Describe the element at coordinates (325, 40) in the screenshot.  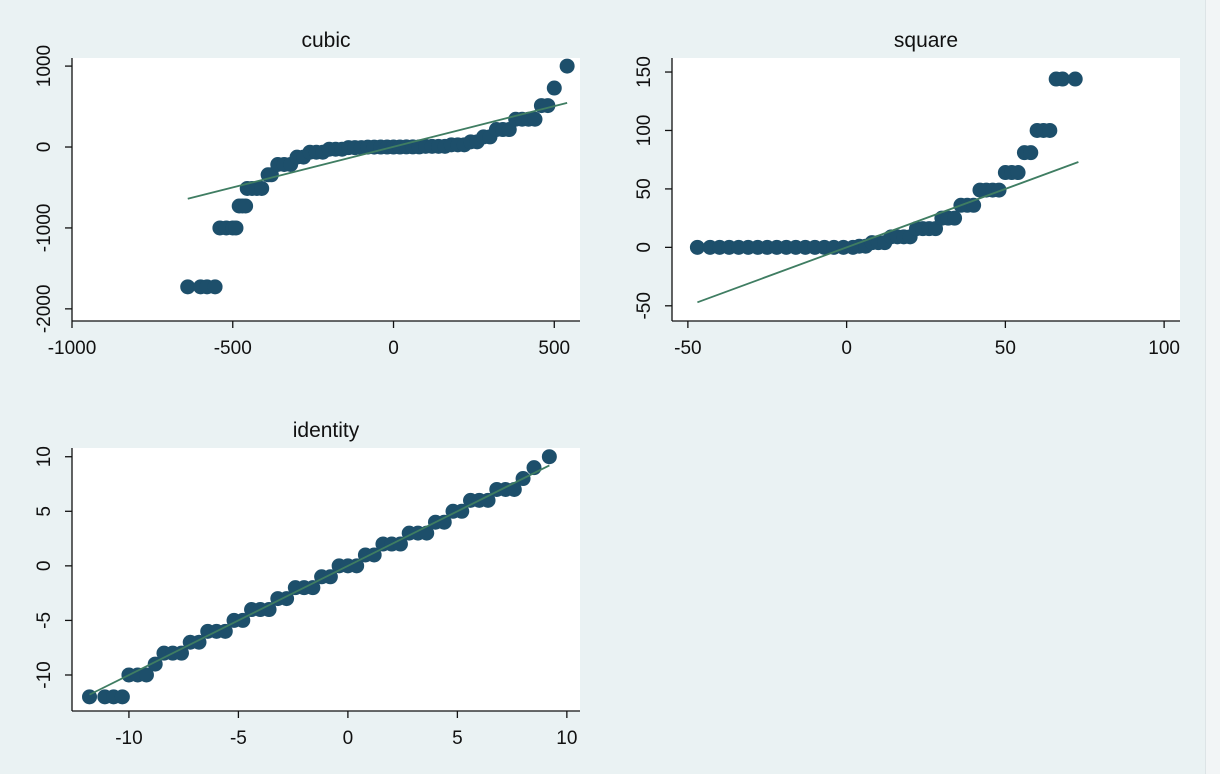
I see `cubic-title: cubic` at that location.